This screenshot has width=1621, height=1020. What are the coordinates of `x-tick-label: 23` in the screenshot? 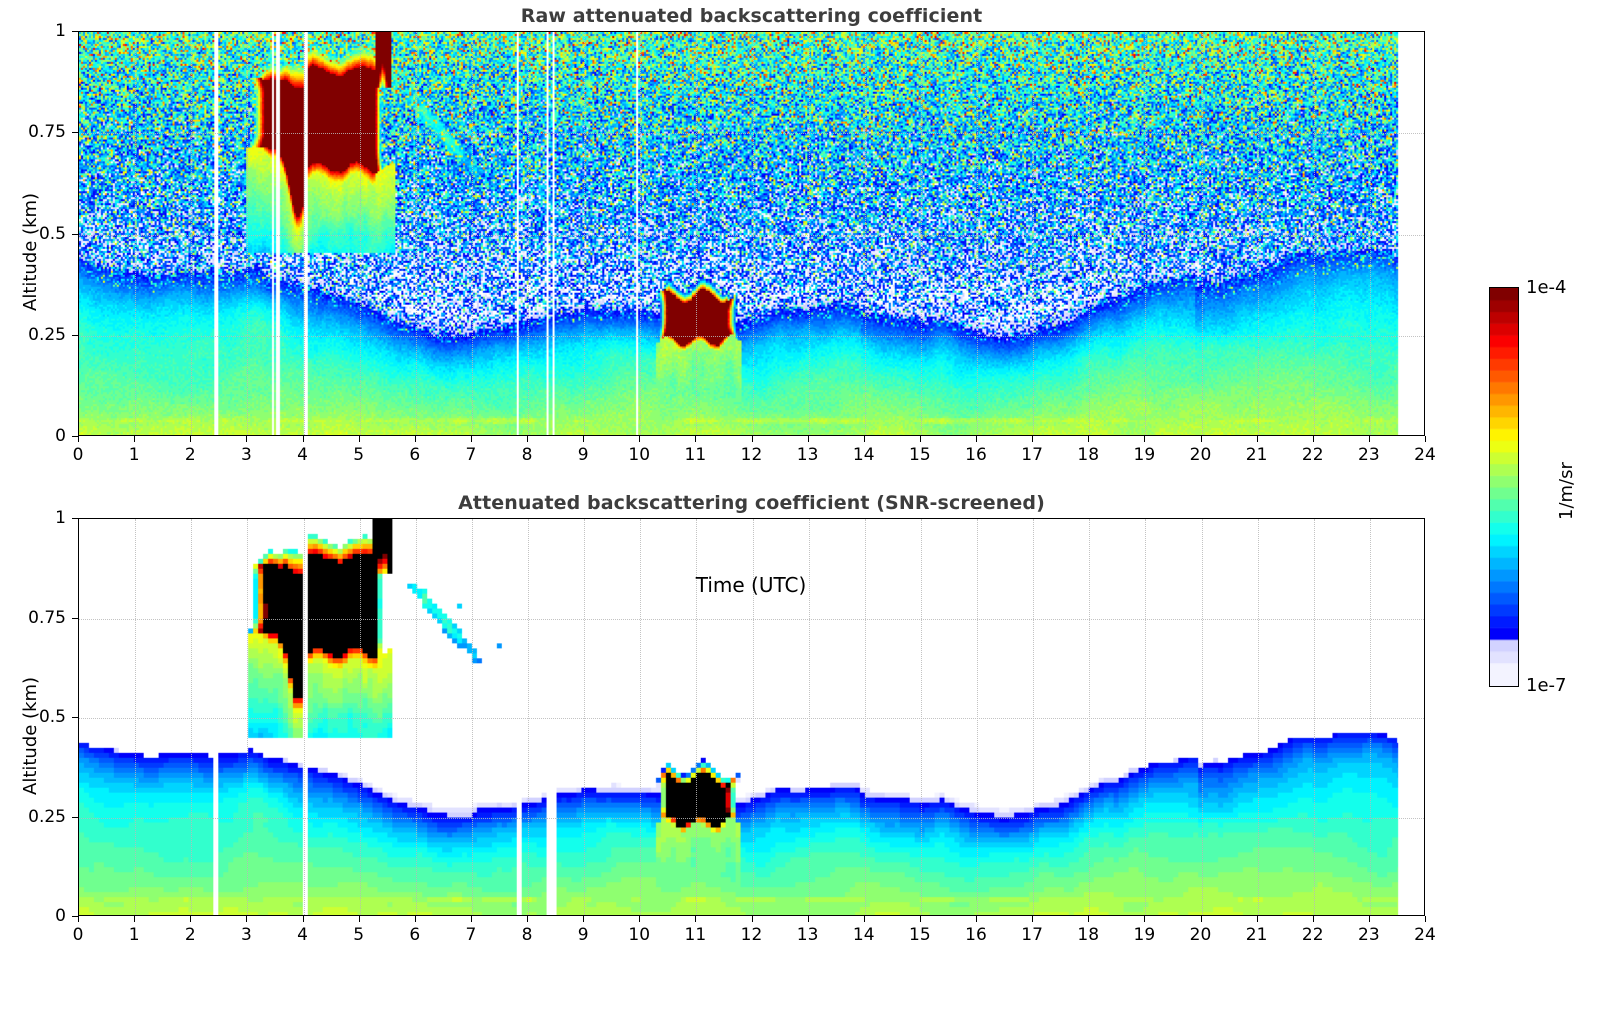 It's located at (1369, 455).